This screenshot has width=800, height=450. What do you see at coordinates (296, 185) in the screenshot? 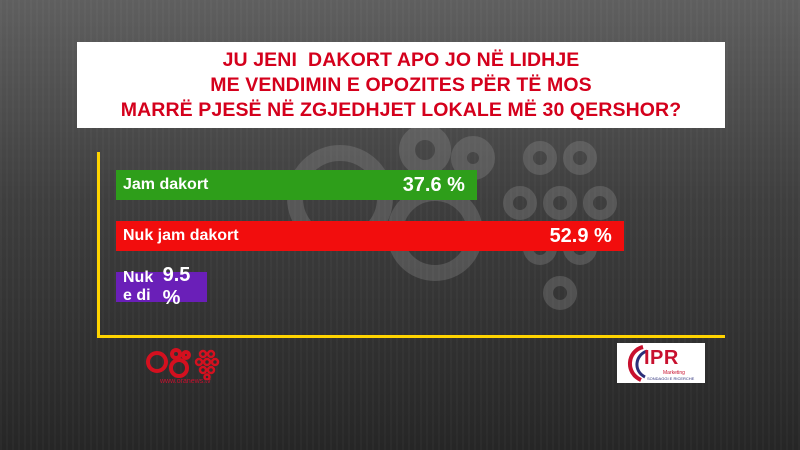
I see `bar-jam-dakort: Jam dakort 37.6 %` at bounding box center [296, 185].